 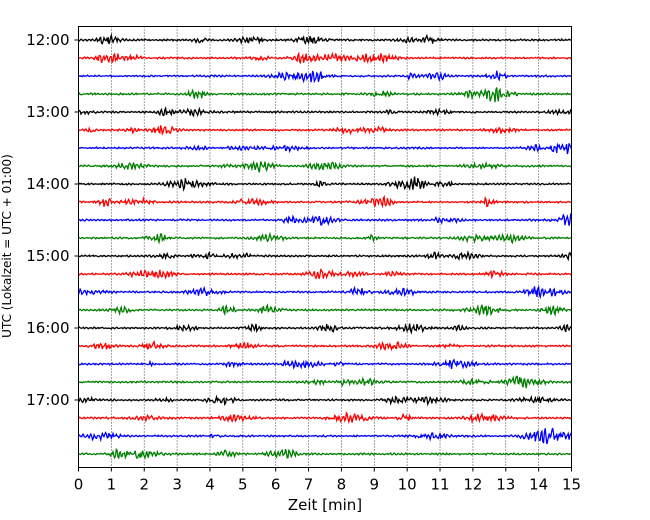 I want to click on x-tick-label: 1, so click(x=112, y=485).